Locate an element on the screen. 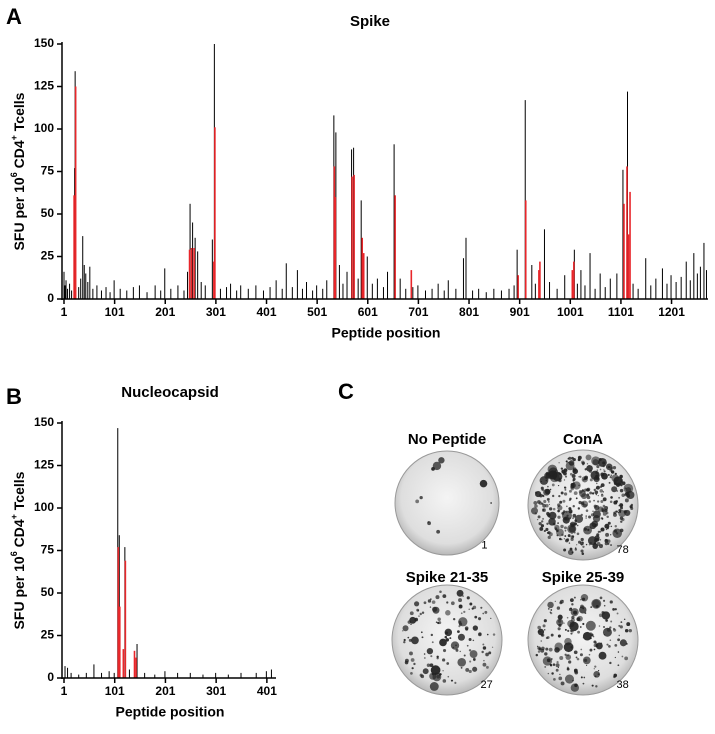 The width and height of the screenshot is (715, 734). x-tick-label: 401 is located at coordinates (267, 312).